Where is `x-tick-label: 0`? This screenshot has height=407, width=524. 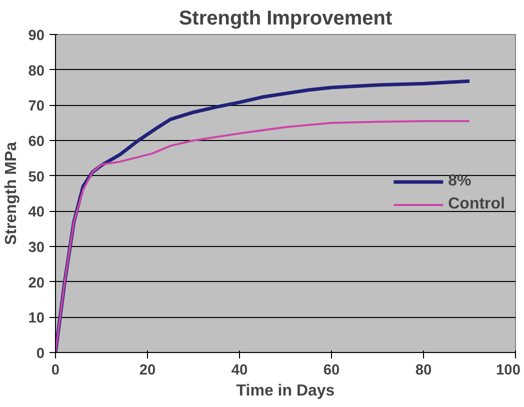
x-tick-label: 0 is located at coordinates (55, 370).